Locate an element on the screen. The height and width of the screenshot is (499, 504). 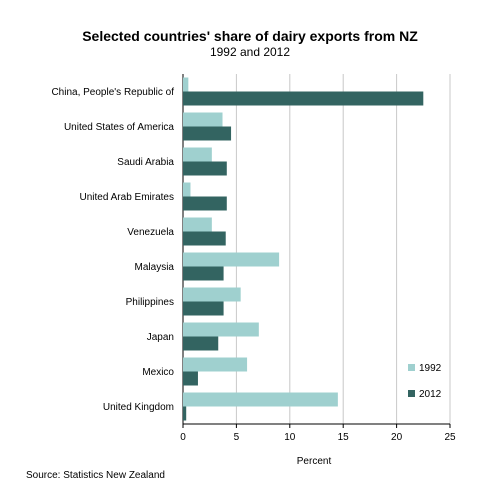
x-tick-label: 25 is located at coordinates (450, 437).